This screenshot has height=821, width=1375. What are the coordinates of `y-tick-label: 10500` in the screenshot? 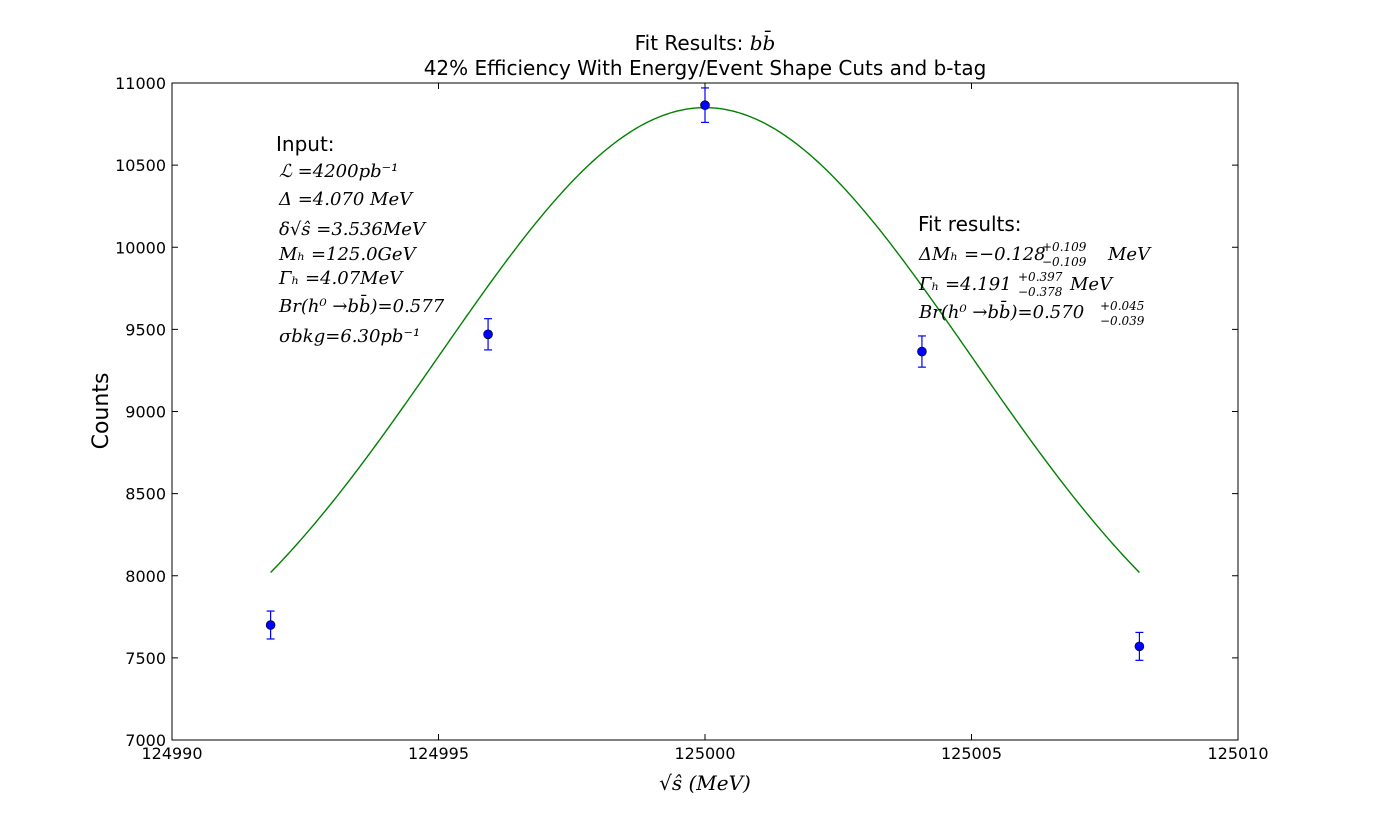 It's located at (140, 165).